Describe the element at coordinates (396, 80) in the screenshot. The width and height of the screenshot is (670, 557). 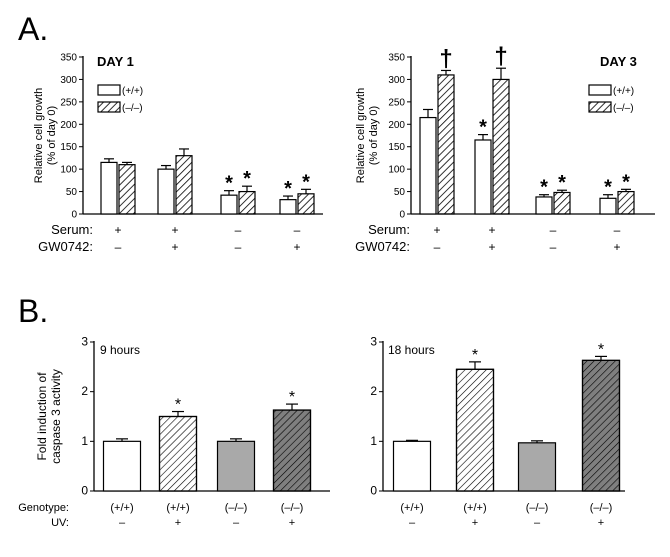
I see `y-tick-label: 300` at that location.